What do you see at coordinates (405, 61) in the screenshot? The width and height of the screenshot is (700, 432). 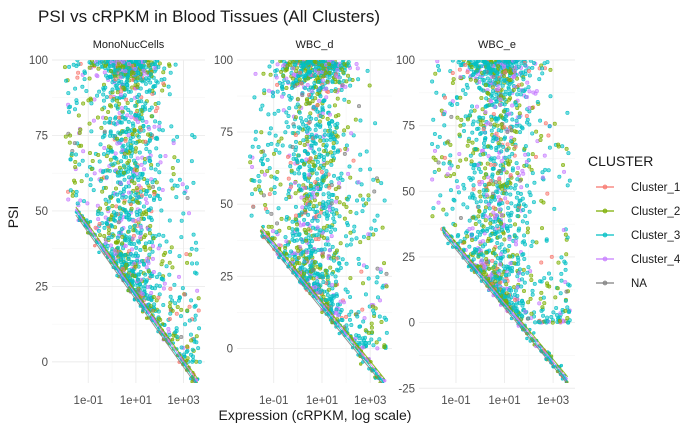 I see `y-tick-label: 100` at bounding box center [405, 61].